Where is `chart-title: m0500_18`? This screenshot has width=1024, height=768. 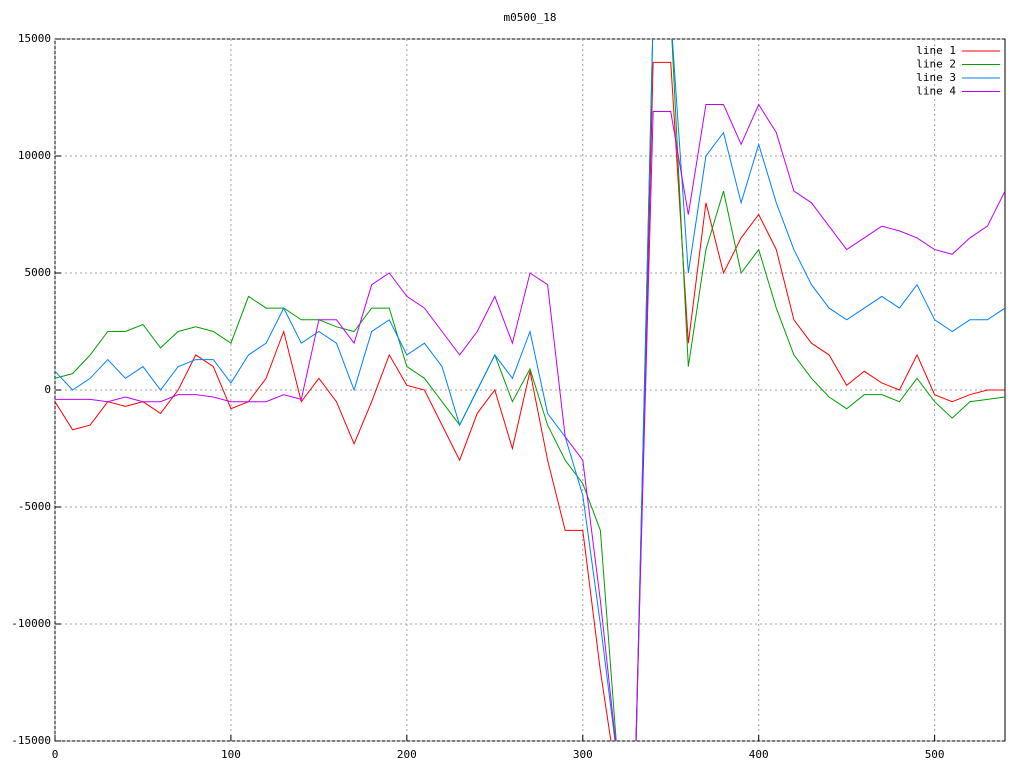
chart-title: m0500_18 is located at coordinates (530, 17).